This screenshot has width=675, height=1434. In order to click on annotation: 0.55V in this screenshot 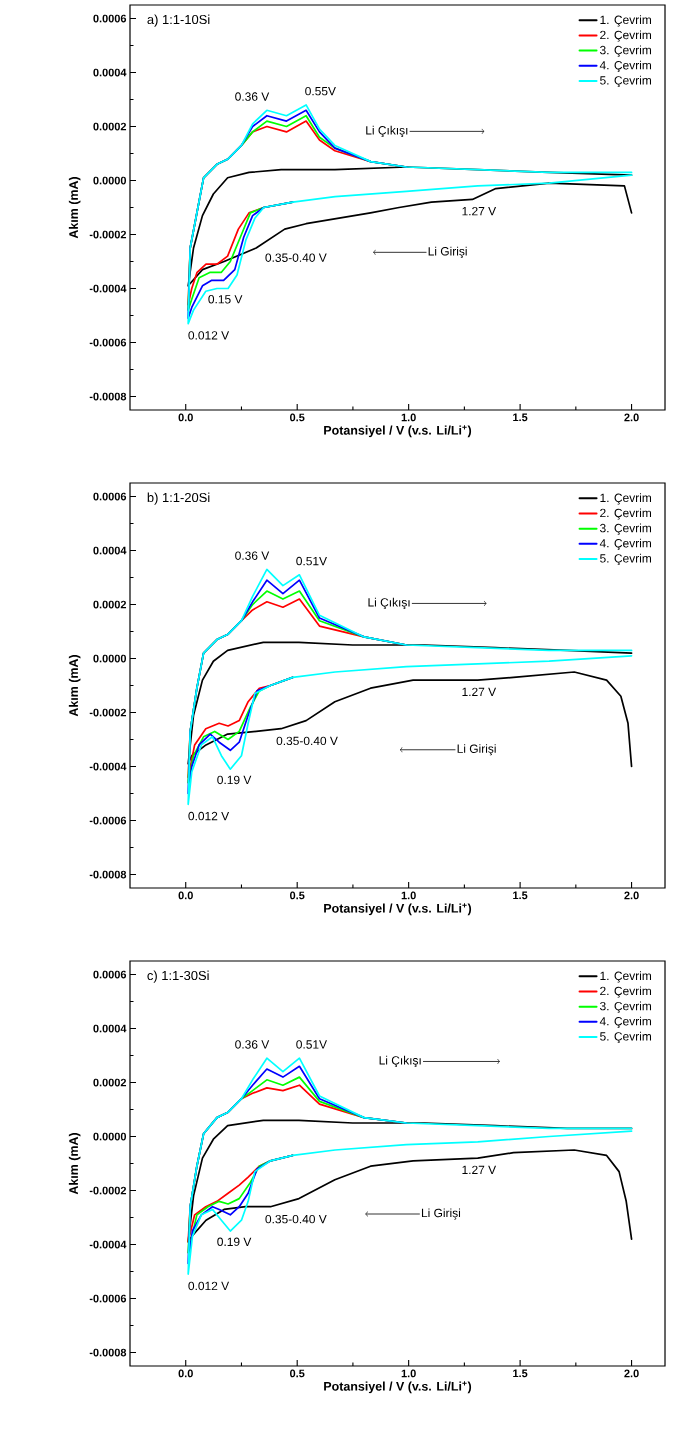, I will do `click(320, 91)`.